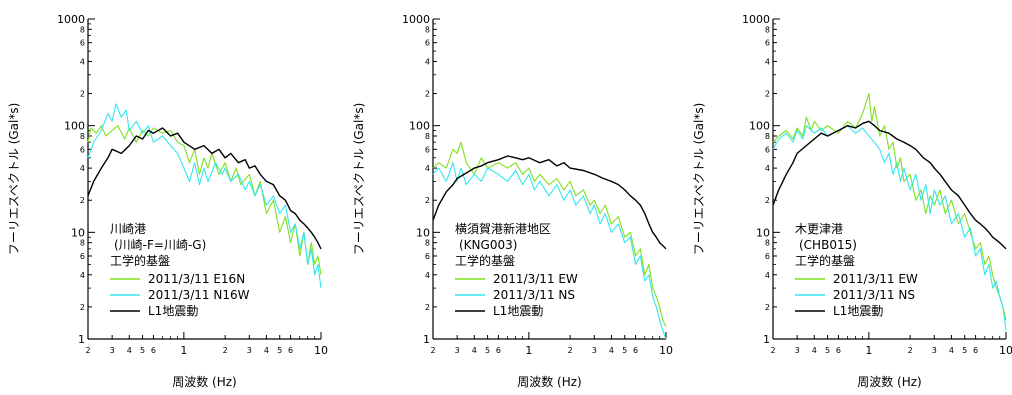 This screenshot has height=395, width=1012. What do you see at coordinates (160, 245) in the screenshot?
I see `station-annotation: (川崎-F=川崎-G)` at bounding box center [160, 245].